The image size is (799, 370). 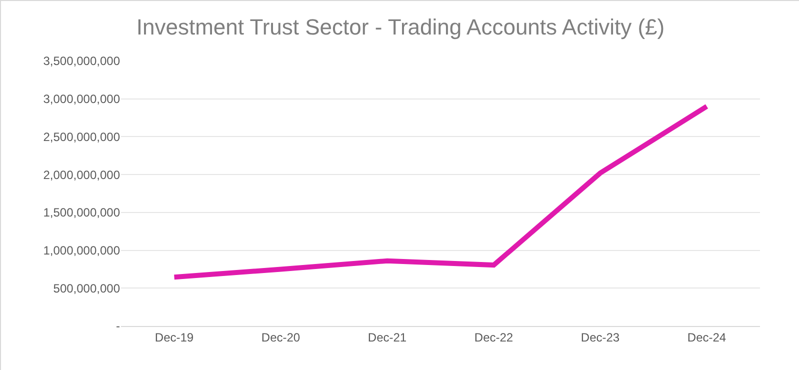 I want to click on x-tick-label: Dec-22, so click(x=494, y=337).